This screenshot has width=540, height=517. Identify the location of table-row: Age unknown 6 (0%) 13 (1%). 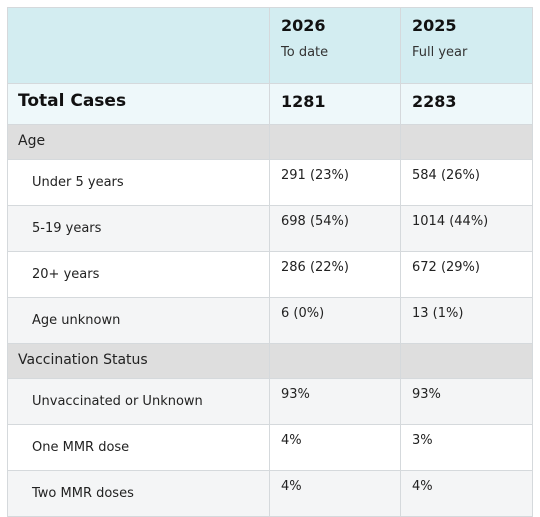
(270, 320).